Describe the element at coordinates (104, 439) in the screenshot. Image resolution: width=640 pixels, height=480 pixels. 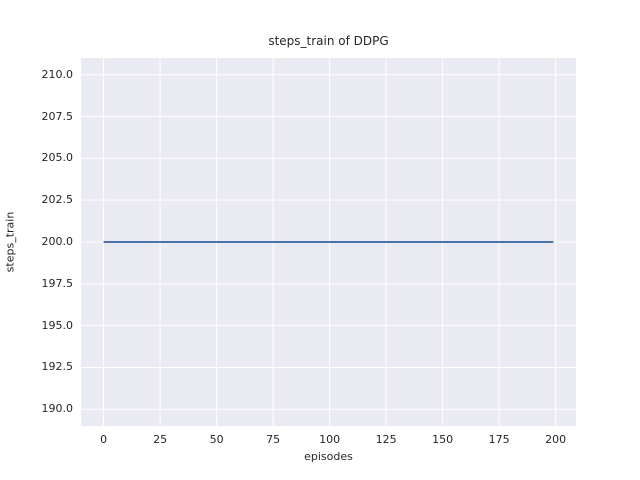
I see `x-tick-label: 0` at that location.